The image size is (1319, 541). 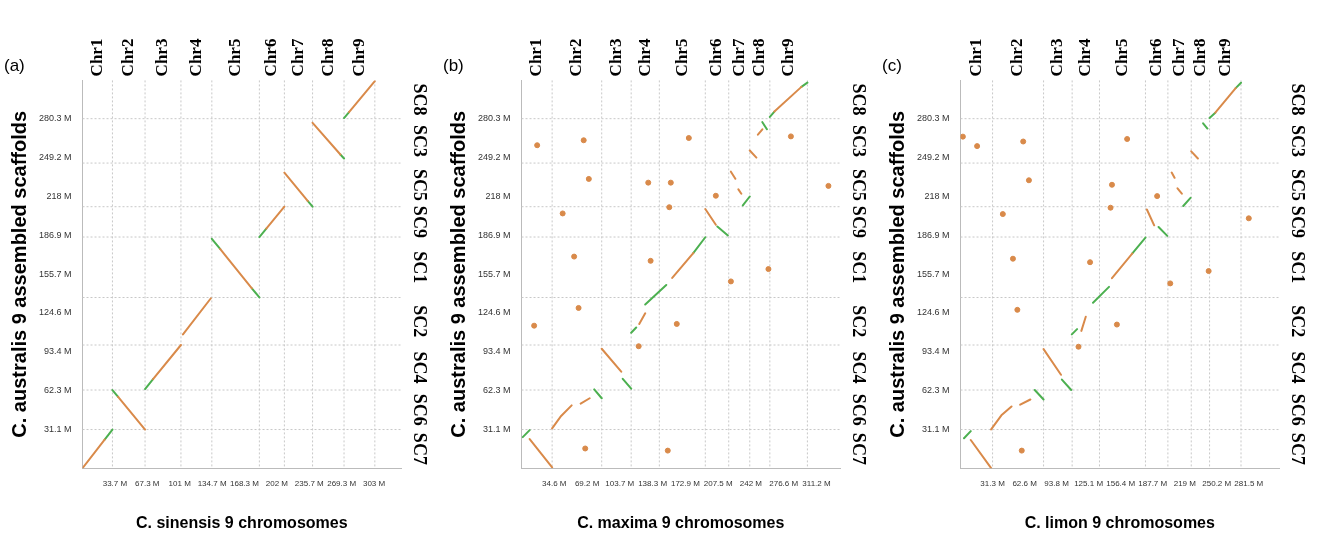 I want to click on x-tick-label: 156.4 M, so click(x=1121, y=484).